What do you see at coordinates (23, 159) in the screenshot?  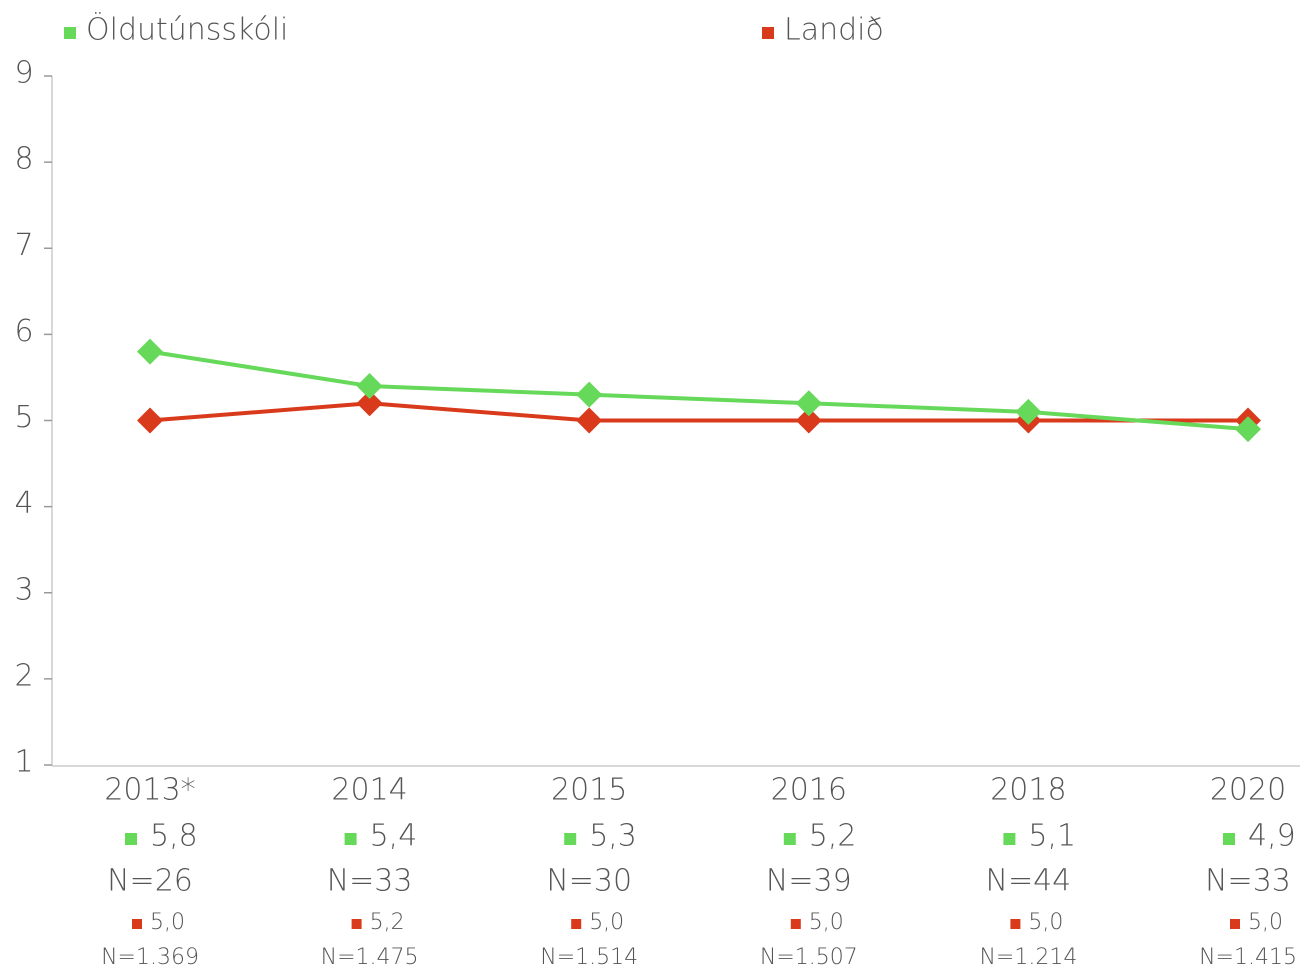 I see `y-tick-label: 8` at bounding box center [23, 159].